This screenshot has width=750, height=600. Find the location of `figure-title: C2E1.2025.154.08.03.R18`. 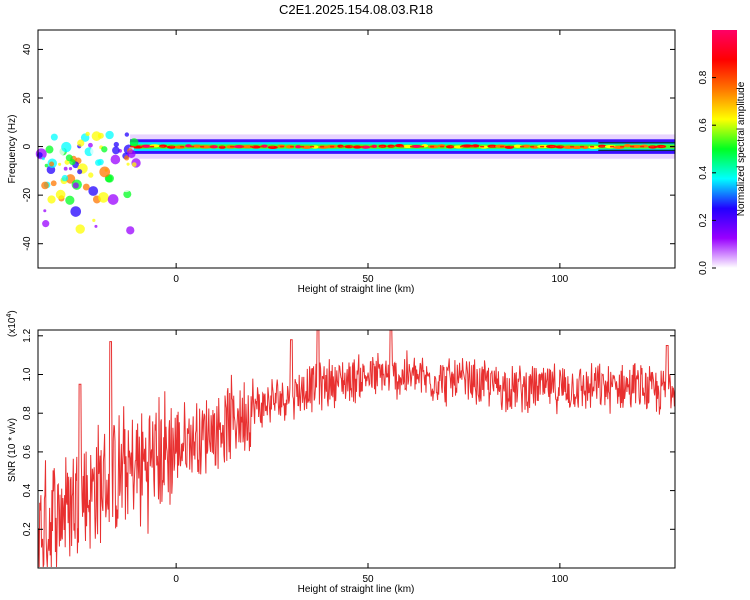

figure-title: C2E1.2025.154.08.03.R18 is located at coordinates (356, 9).